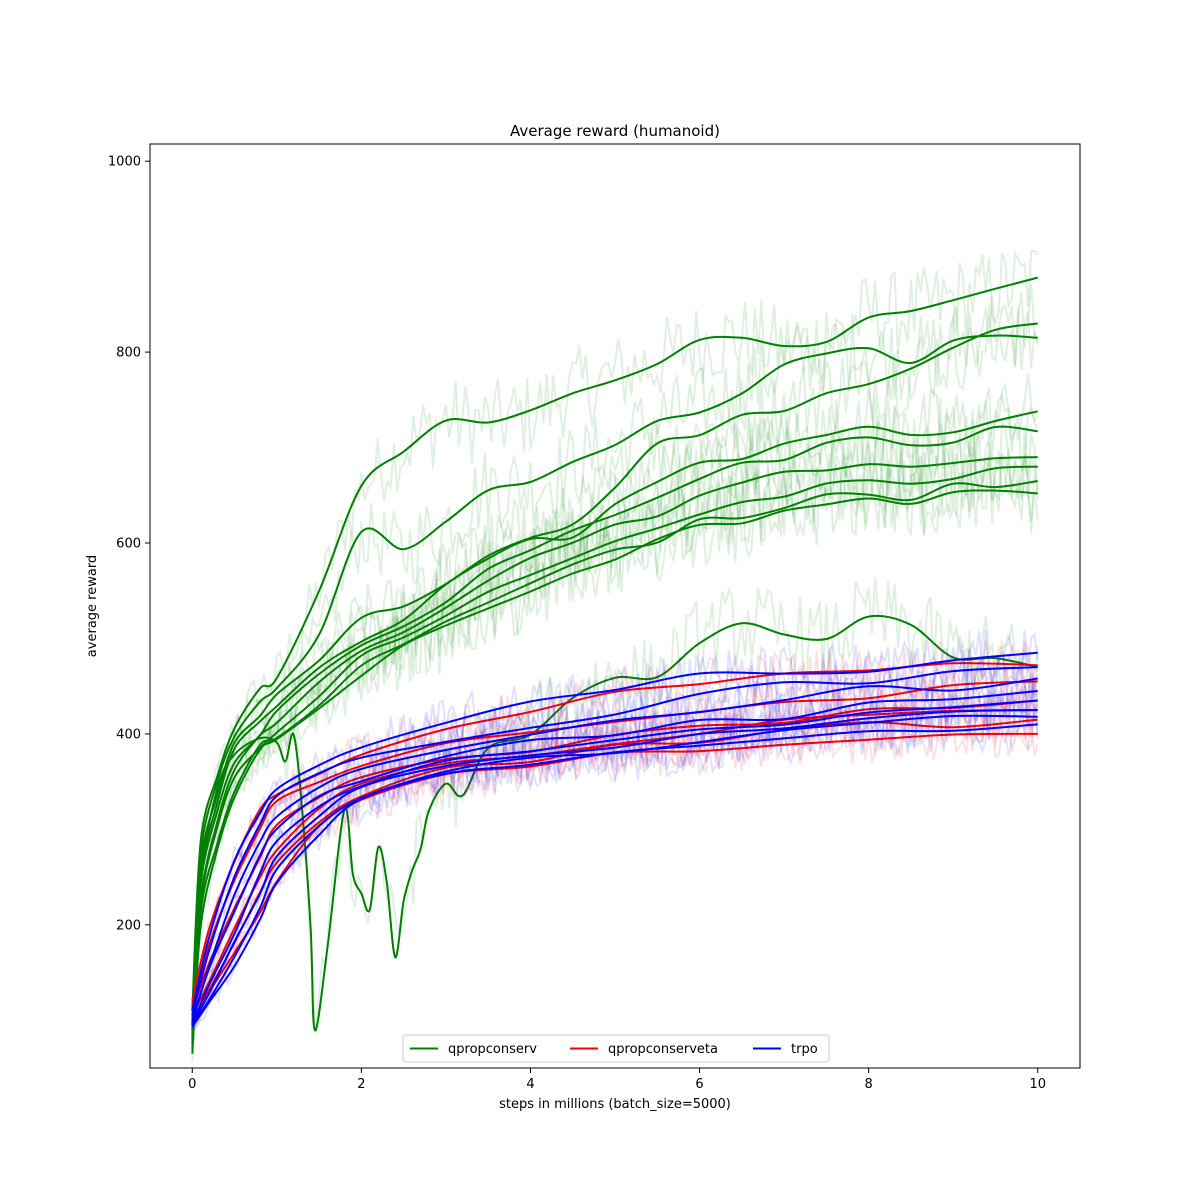  I want to click on y-tick-label: 400, so click(128, 734).